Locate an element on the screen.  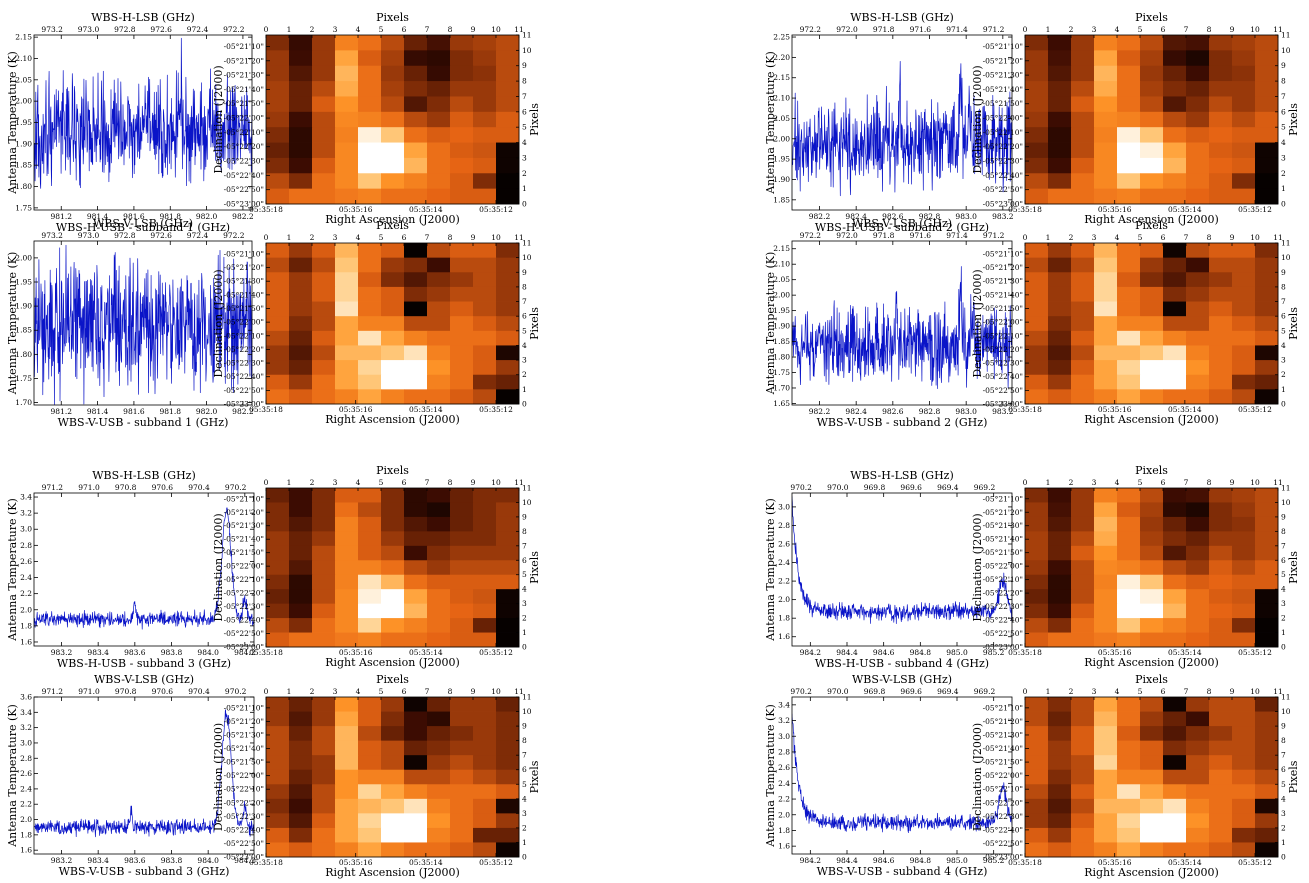
pixel-tick-label-top: 4 is located at coordinates (358, 29).